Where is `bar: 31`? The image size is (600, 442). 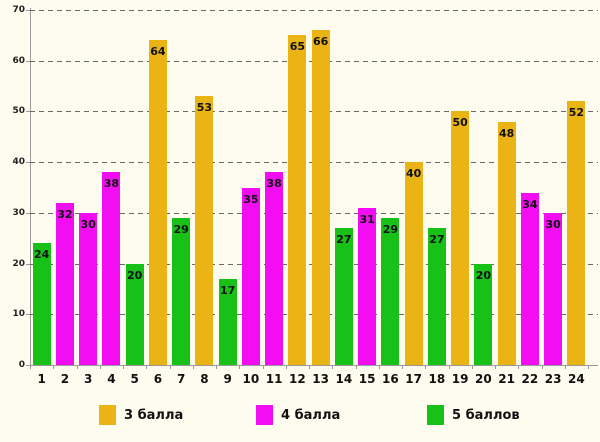 bar: 31 is located at coordinates (367, 286).